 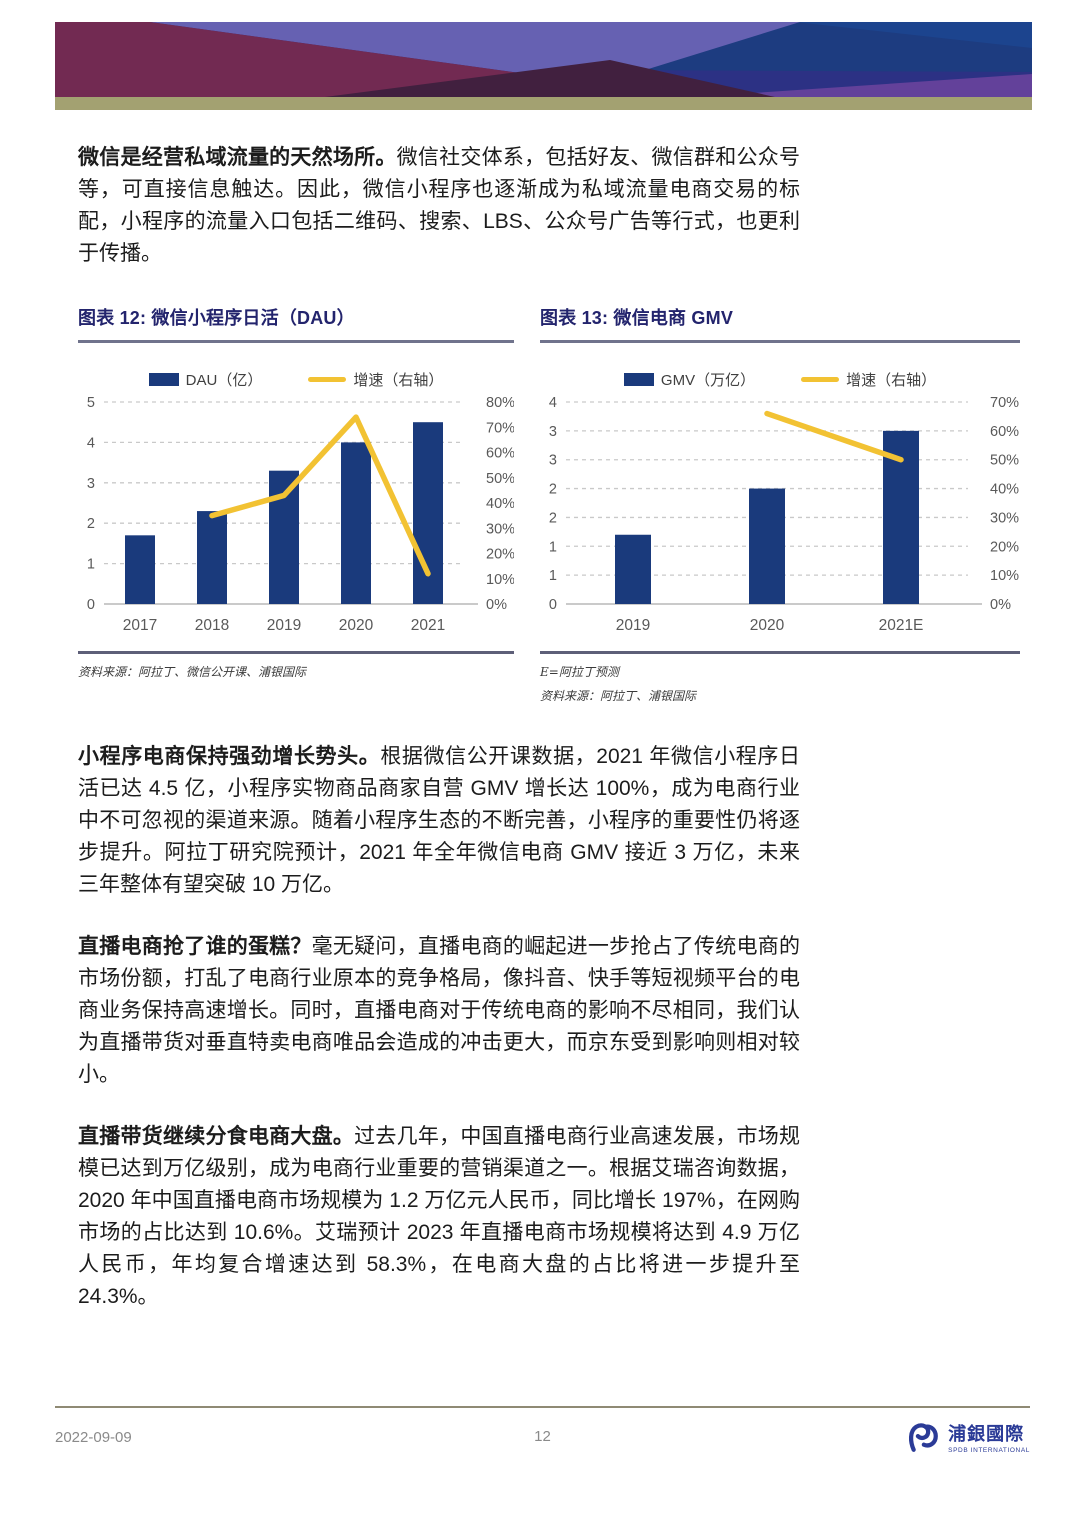 What do you see at coordinates (296, 341) in the screenshot?
I see `figure-12-title-rule` at bounding box center [296, 341].